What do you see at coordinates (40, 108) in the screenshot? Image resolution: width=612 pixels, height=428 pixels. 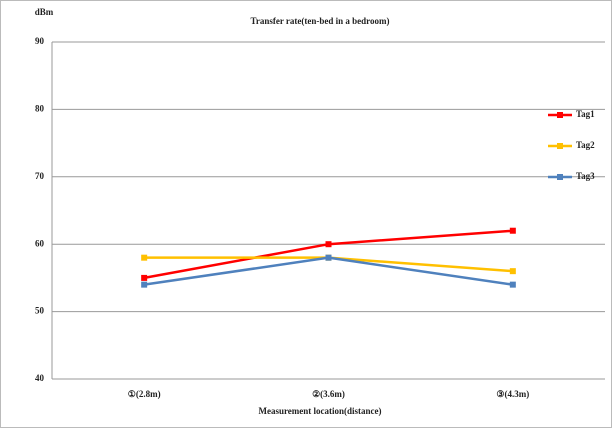 I see `y-tick-label: 80` at bounding box center [40, 108].